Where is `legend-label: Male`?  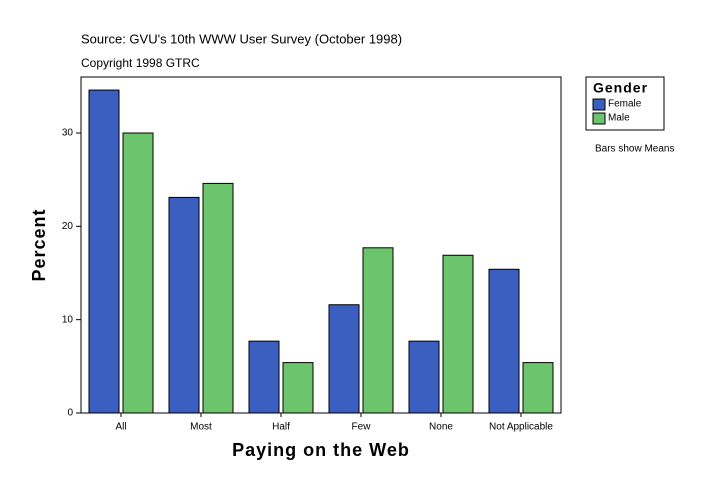 legend-label: Male is located at coordinates (619, 118).